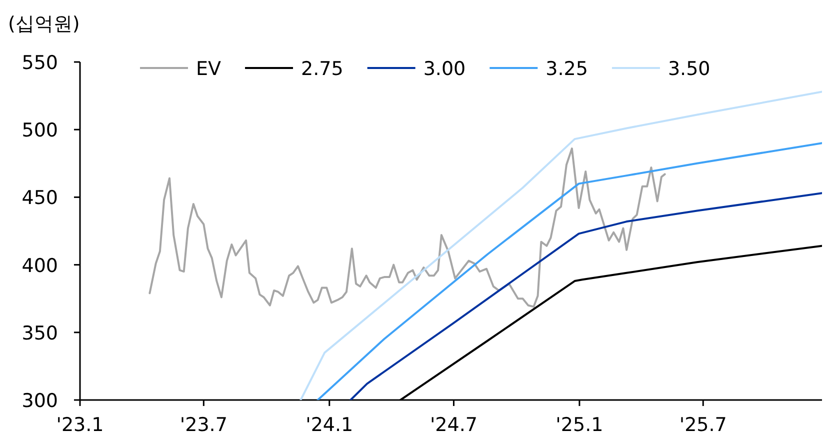  Describe the element at coordinates (204, 425) in the screenshot. I see `x-tick-label: '23.7` at that location.